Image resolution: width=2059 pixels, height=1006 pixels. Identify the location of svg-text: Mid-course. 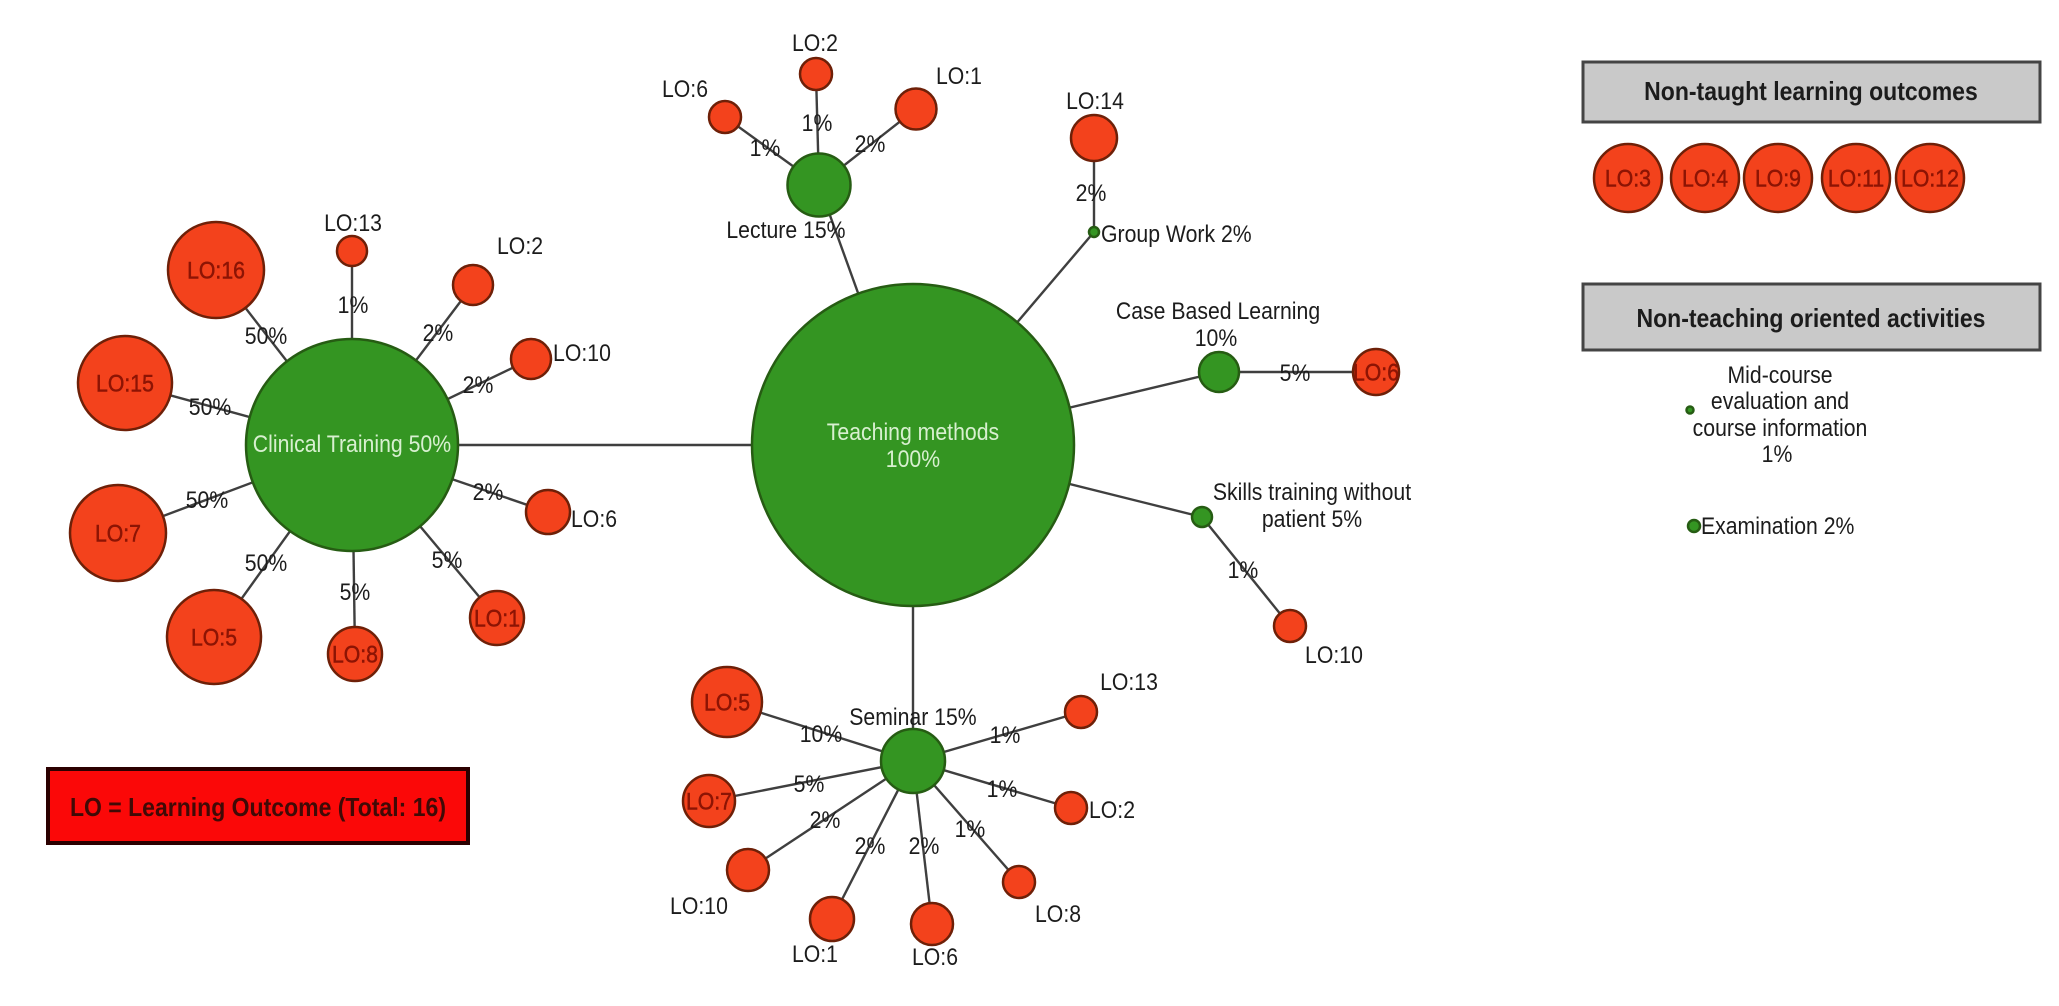
(1779, 375).